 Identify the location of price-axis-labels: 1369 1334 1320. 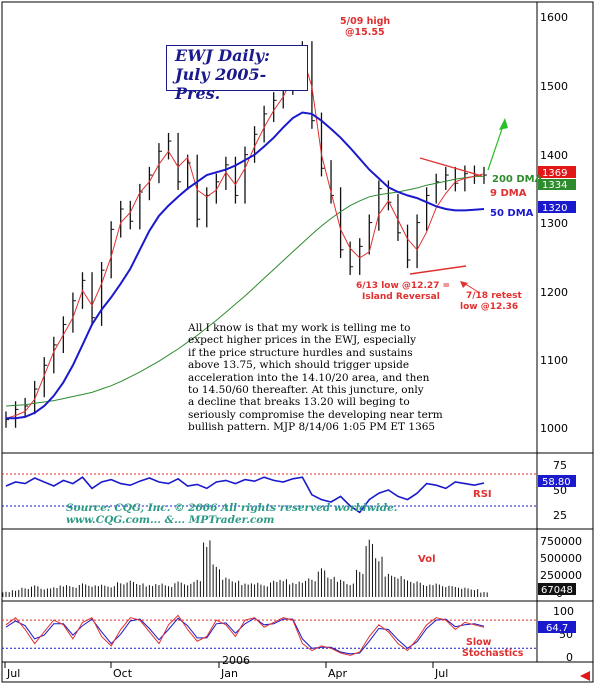
(557, 190).